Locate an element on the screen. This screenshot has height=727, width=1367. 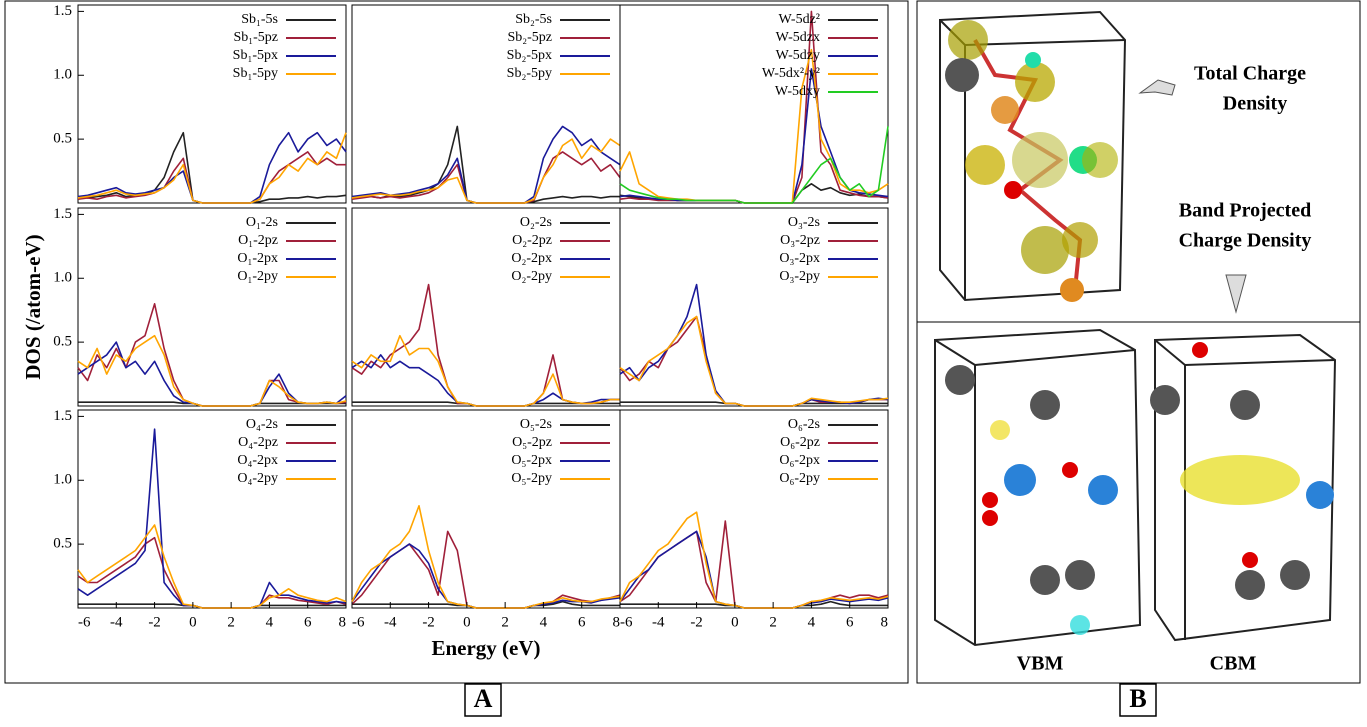
legend-label: W-5dxy is located at coordinates (797, 91).